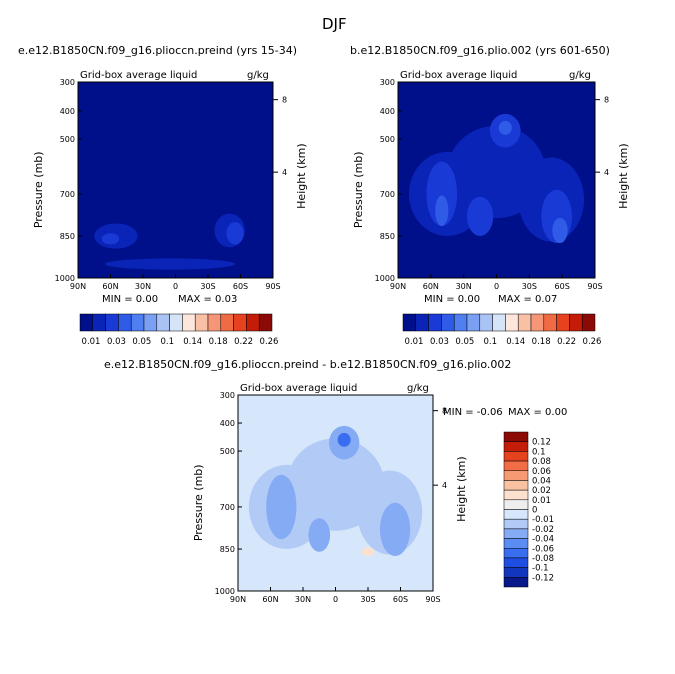  I want to click on panel-preind-ytick-5: 1000, so click(65, 278).